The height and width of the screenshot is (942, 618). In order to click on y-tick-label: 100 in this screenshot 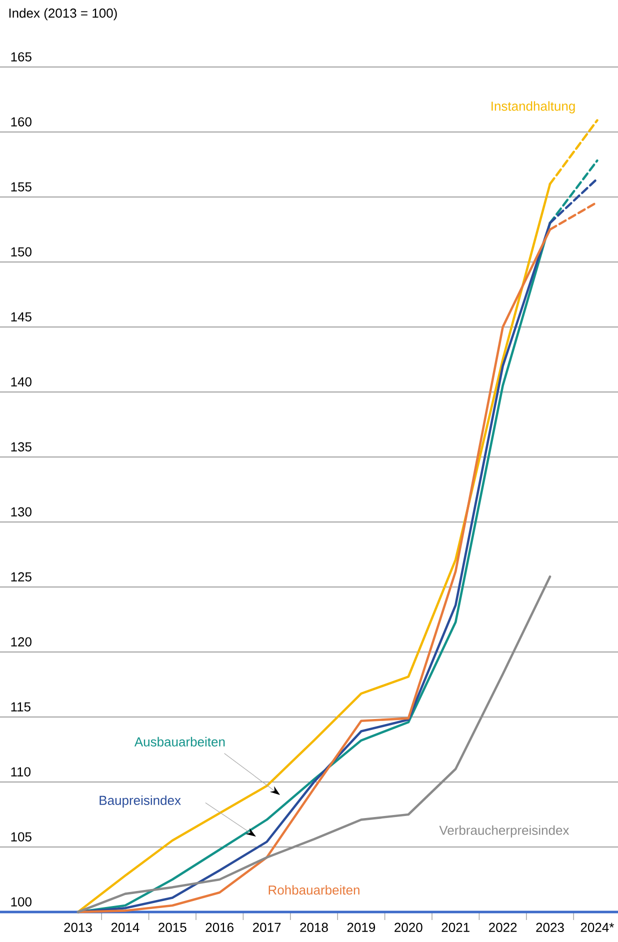, I will do `click(21, 901)`.